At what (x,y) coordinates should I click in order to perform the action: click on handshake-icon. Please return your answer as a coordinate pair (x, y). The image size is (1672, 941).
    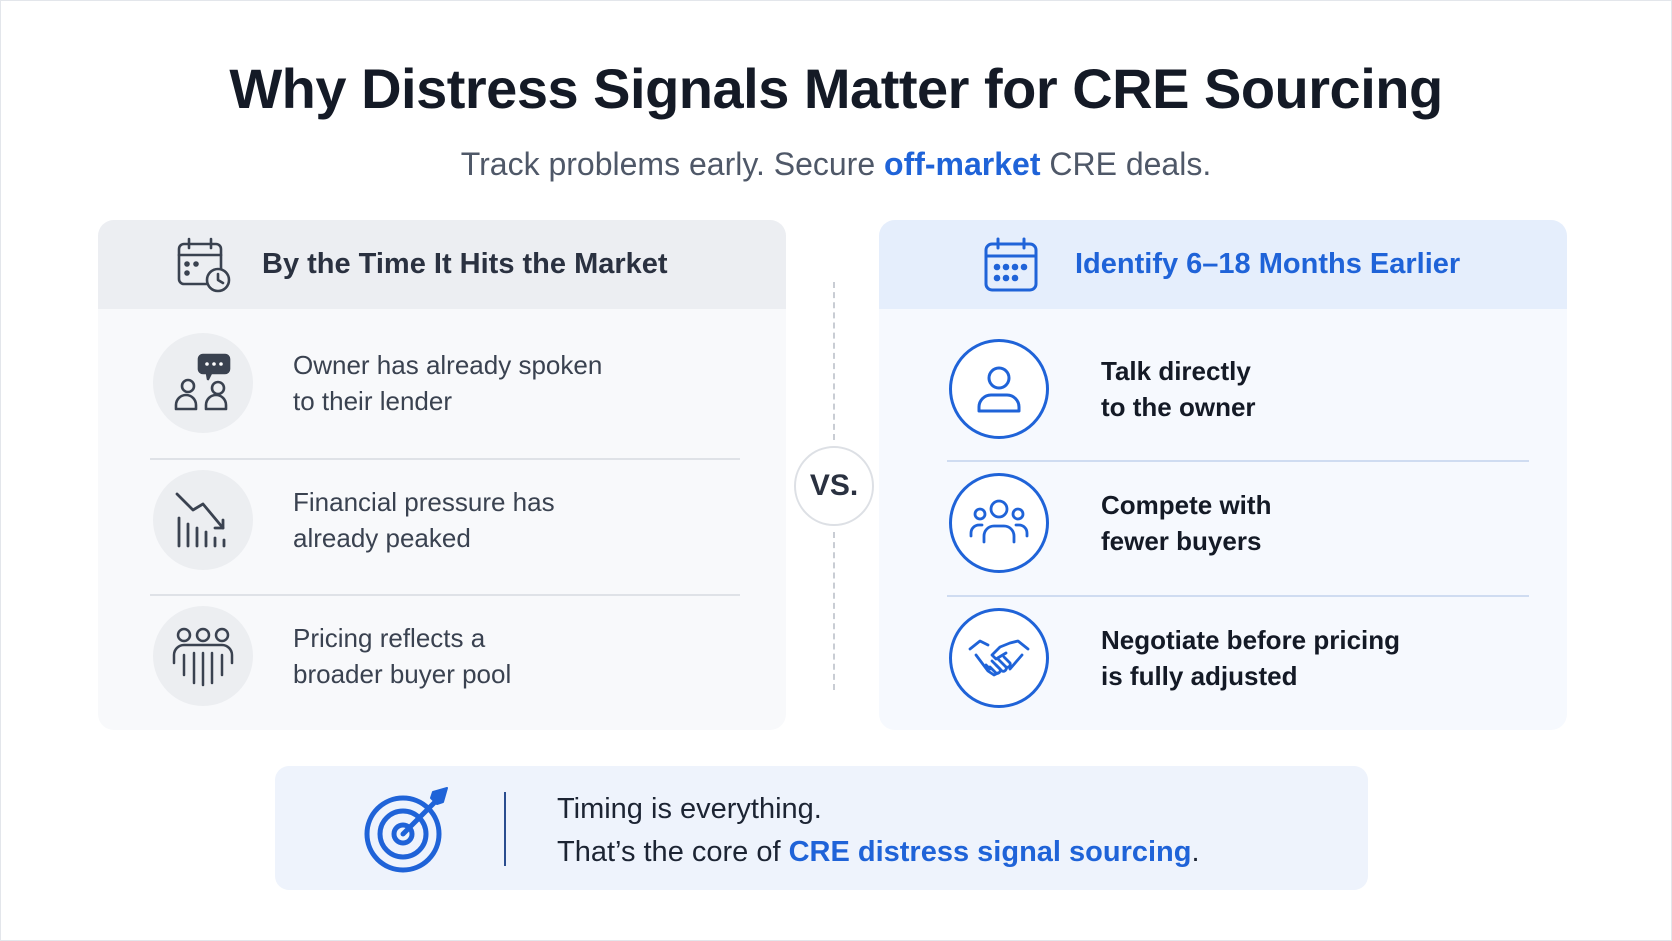
    Looking at the image, I should click on (999, 658).